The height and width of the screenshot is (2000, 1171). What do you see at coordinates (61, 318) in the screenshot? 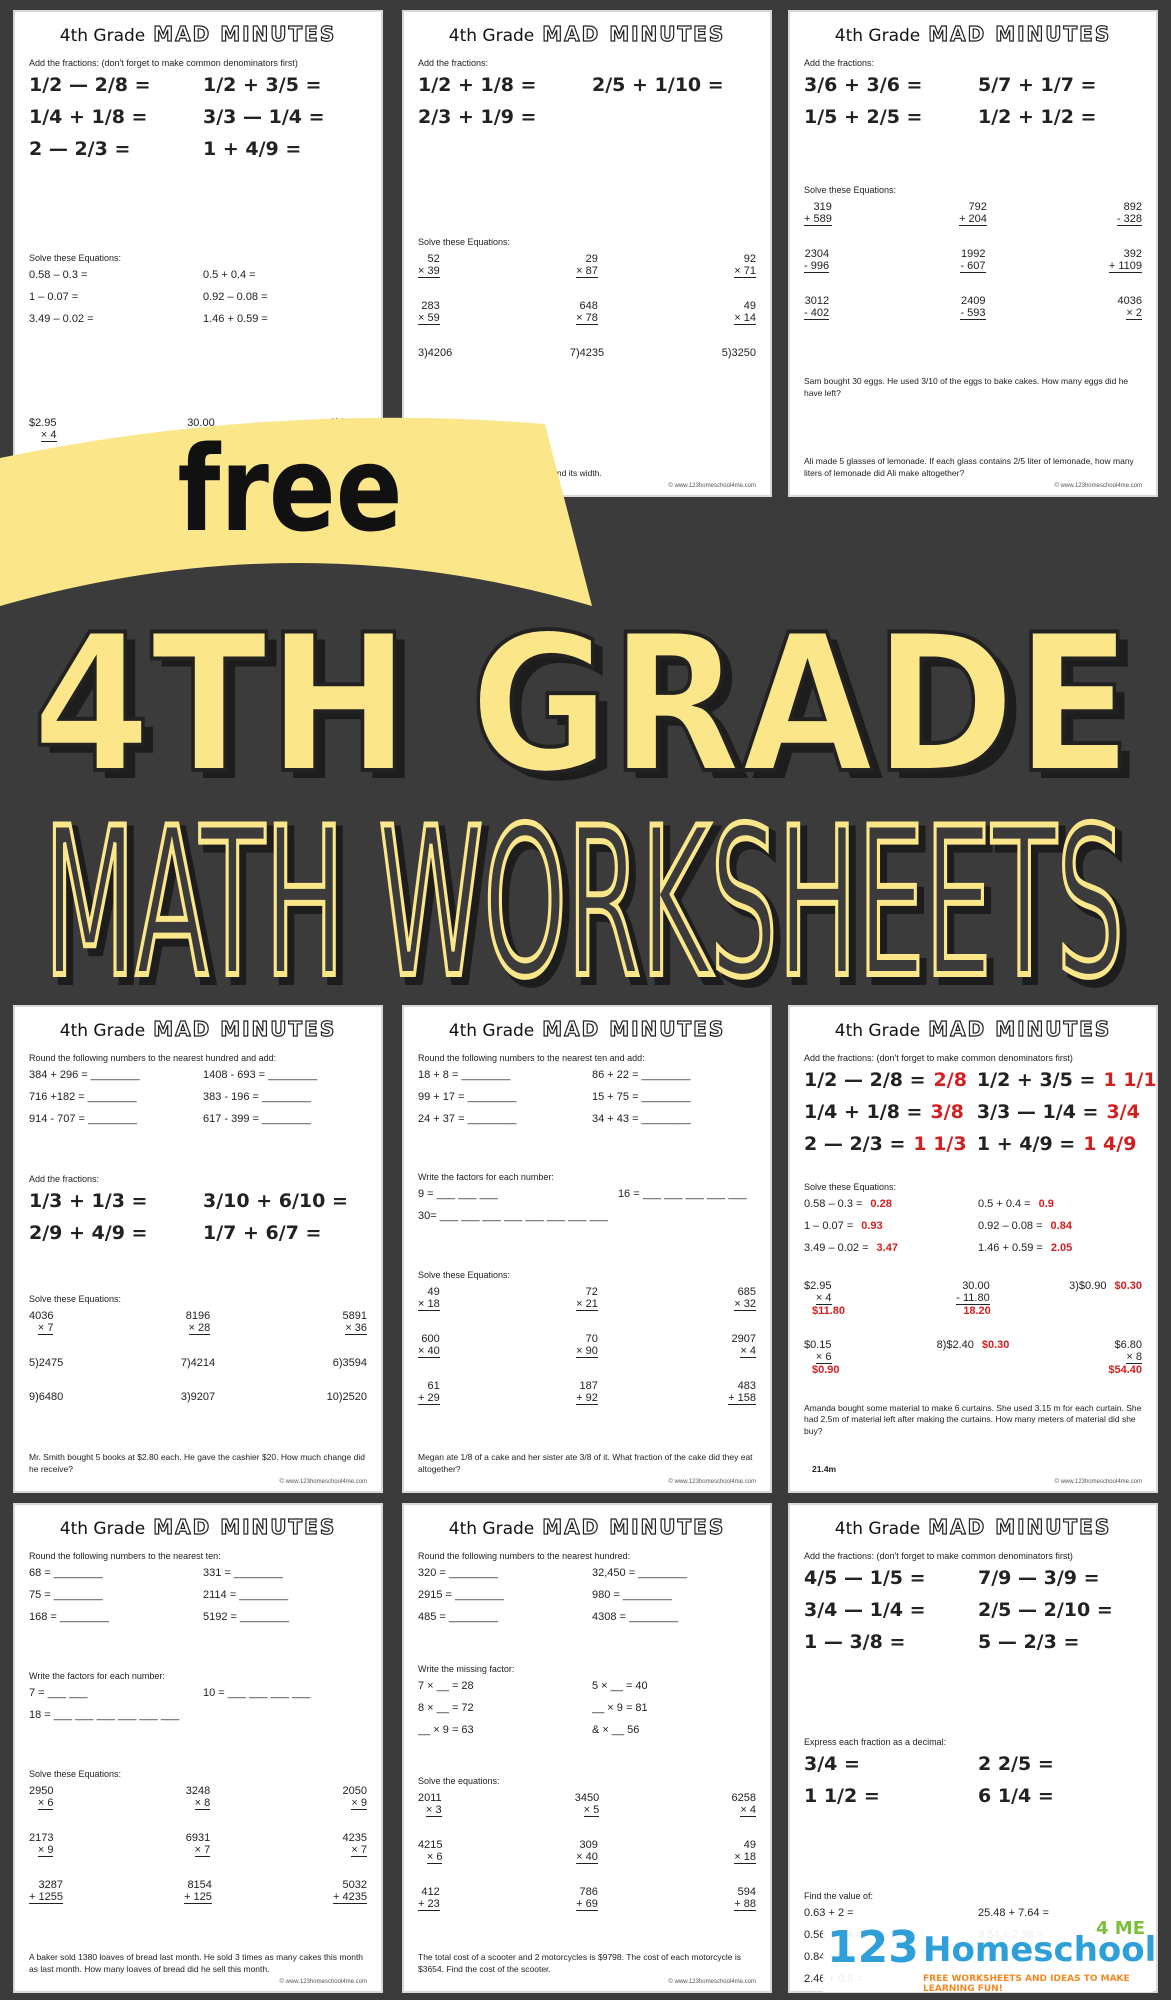
I see `problem: 3.49 – 0.02 =` at bounding box center [61, 318].